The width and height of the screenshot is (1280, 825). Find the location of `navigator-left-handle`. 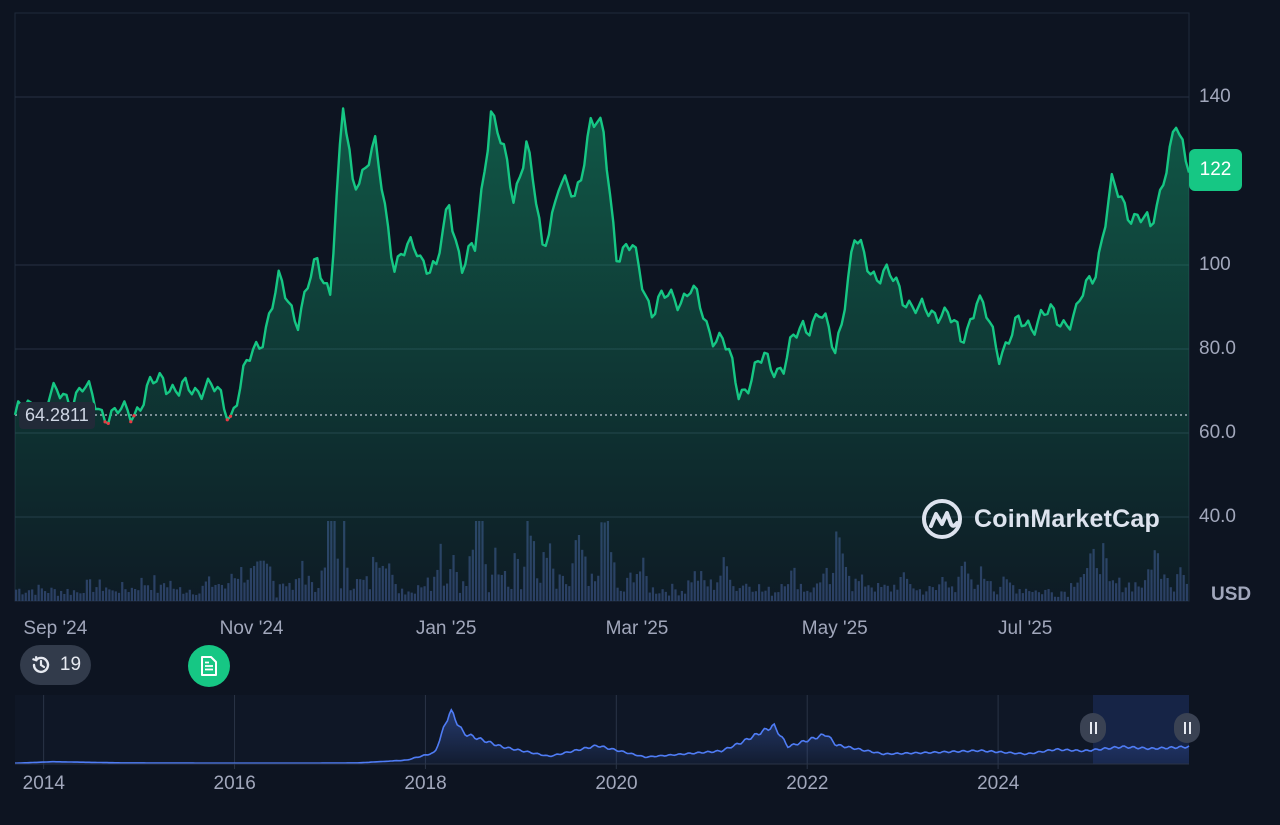

navigator-left-handle is located at coordinates (1093, 728).